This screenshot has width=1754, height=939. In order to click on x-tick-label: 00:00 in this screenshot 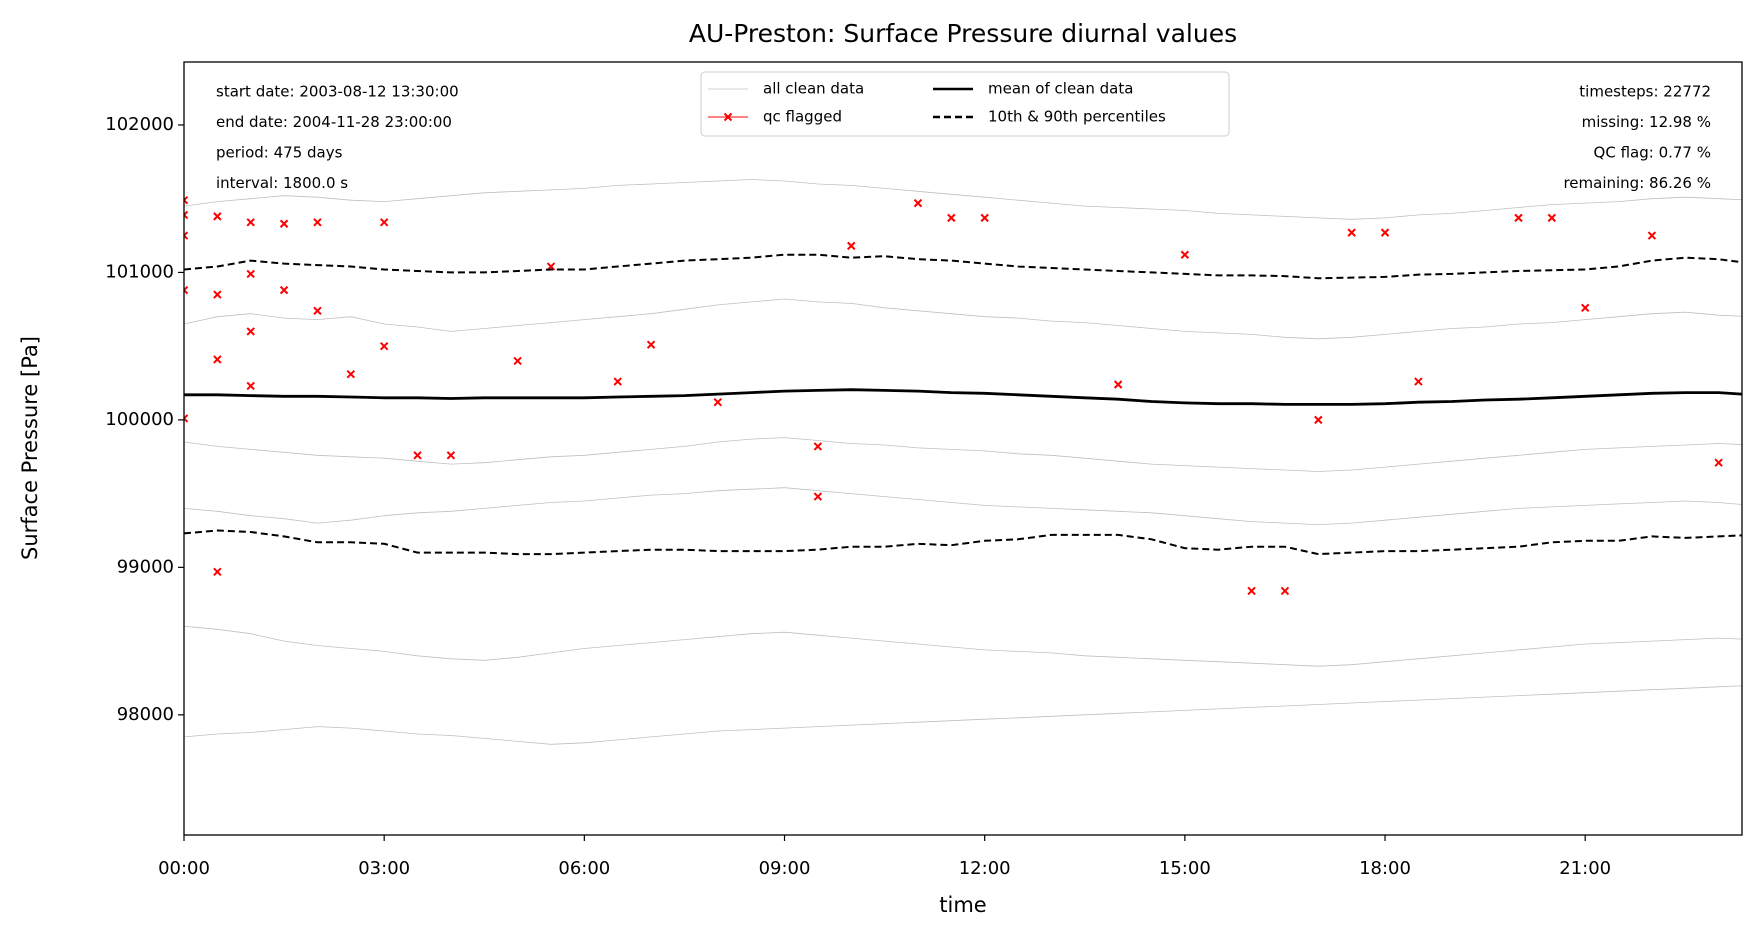, I will do `click(184, 868)`.